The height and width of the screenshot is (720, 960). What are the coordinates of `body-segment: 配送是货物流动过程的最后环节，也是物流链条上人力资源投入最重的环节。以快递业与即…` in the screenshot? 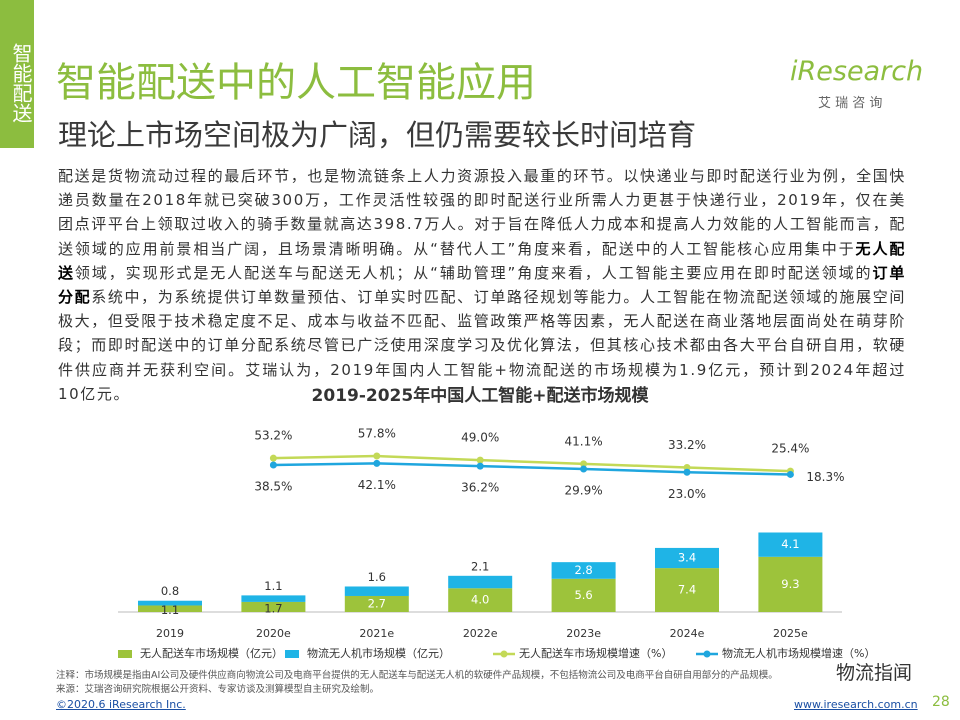 It's located at (482, 212).